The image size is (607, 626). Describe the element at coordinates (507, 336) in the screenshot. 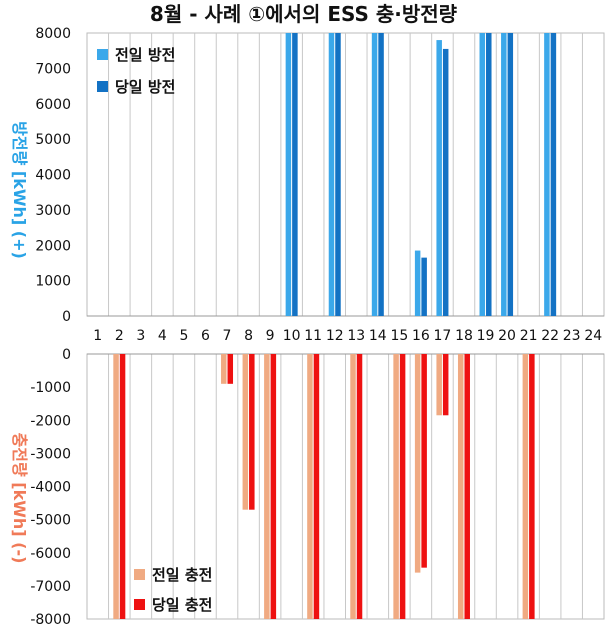

I see `x-tick-label: 20` at that location.